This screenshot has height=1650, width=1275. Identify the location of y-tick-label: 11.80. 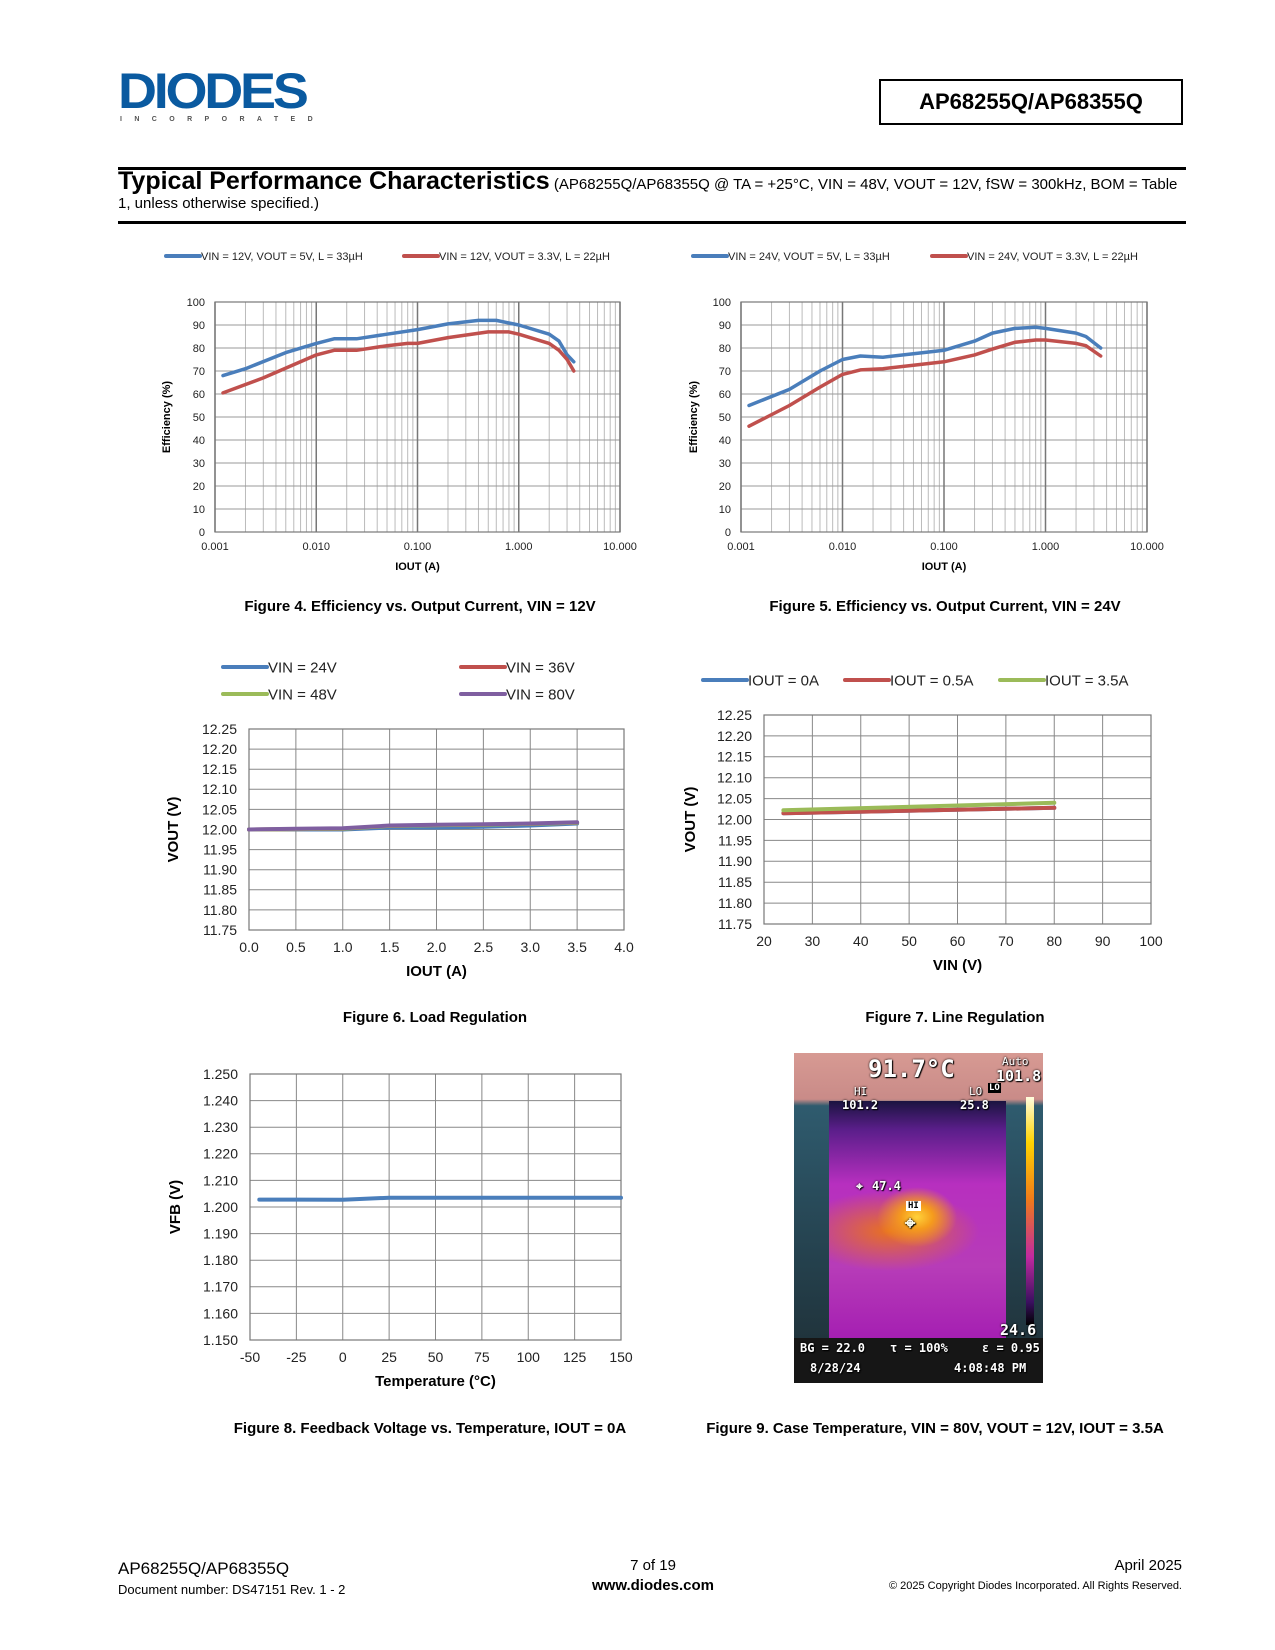
(735, 903).